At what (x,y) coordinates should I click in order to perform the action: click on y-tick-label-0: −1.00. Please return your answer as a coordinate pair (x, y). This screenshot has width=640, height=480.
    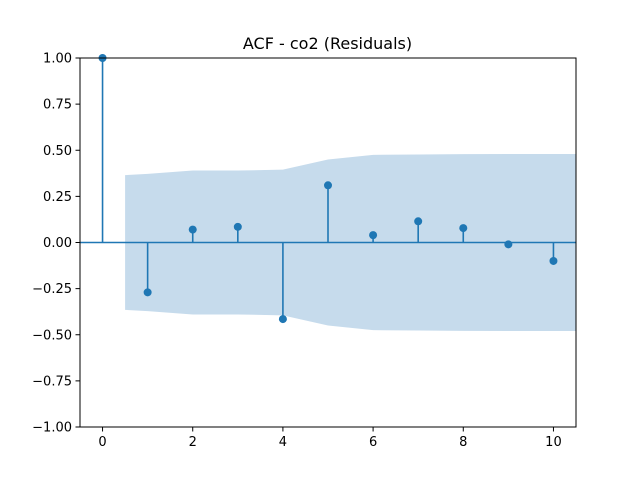
    Looking at the image, I should click on (52, 428).